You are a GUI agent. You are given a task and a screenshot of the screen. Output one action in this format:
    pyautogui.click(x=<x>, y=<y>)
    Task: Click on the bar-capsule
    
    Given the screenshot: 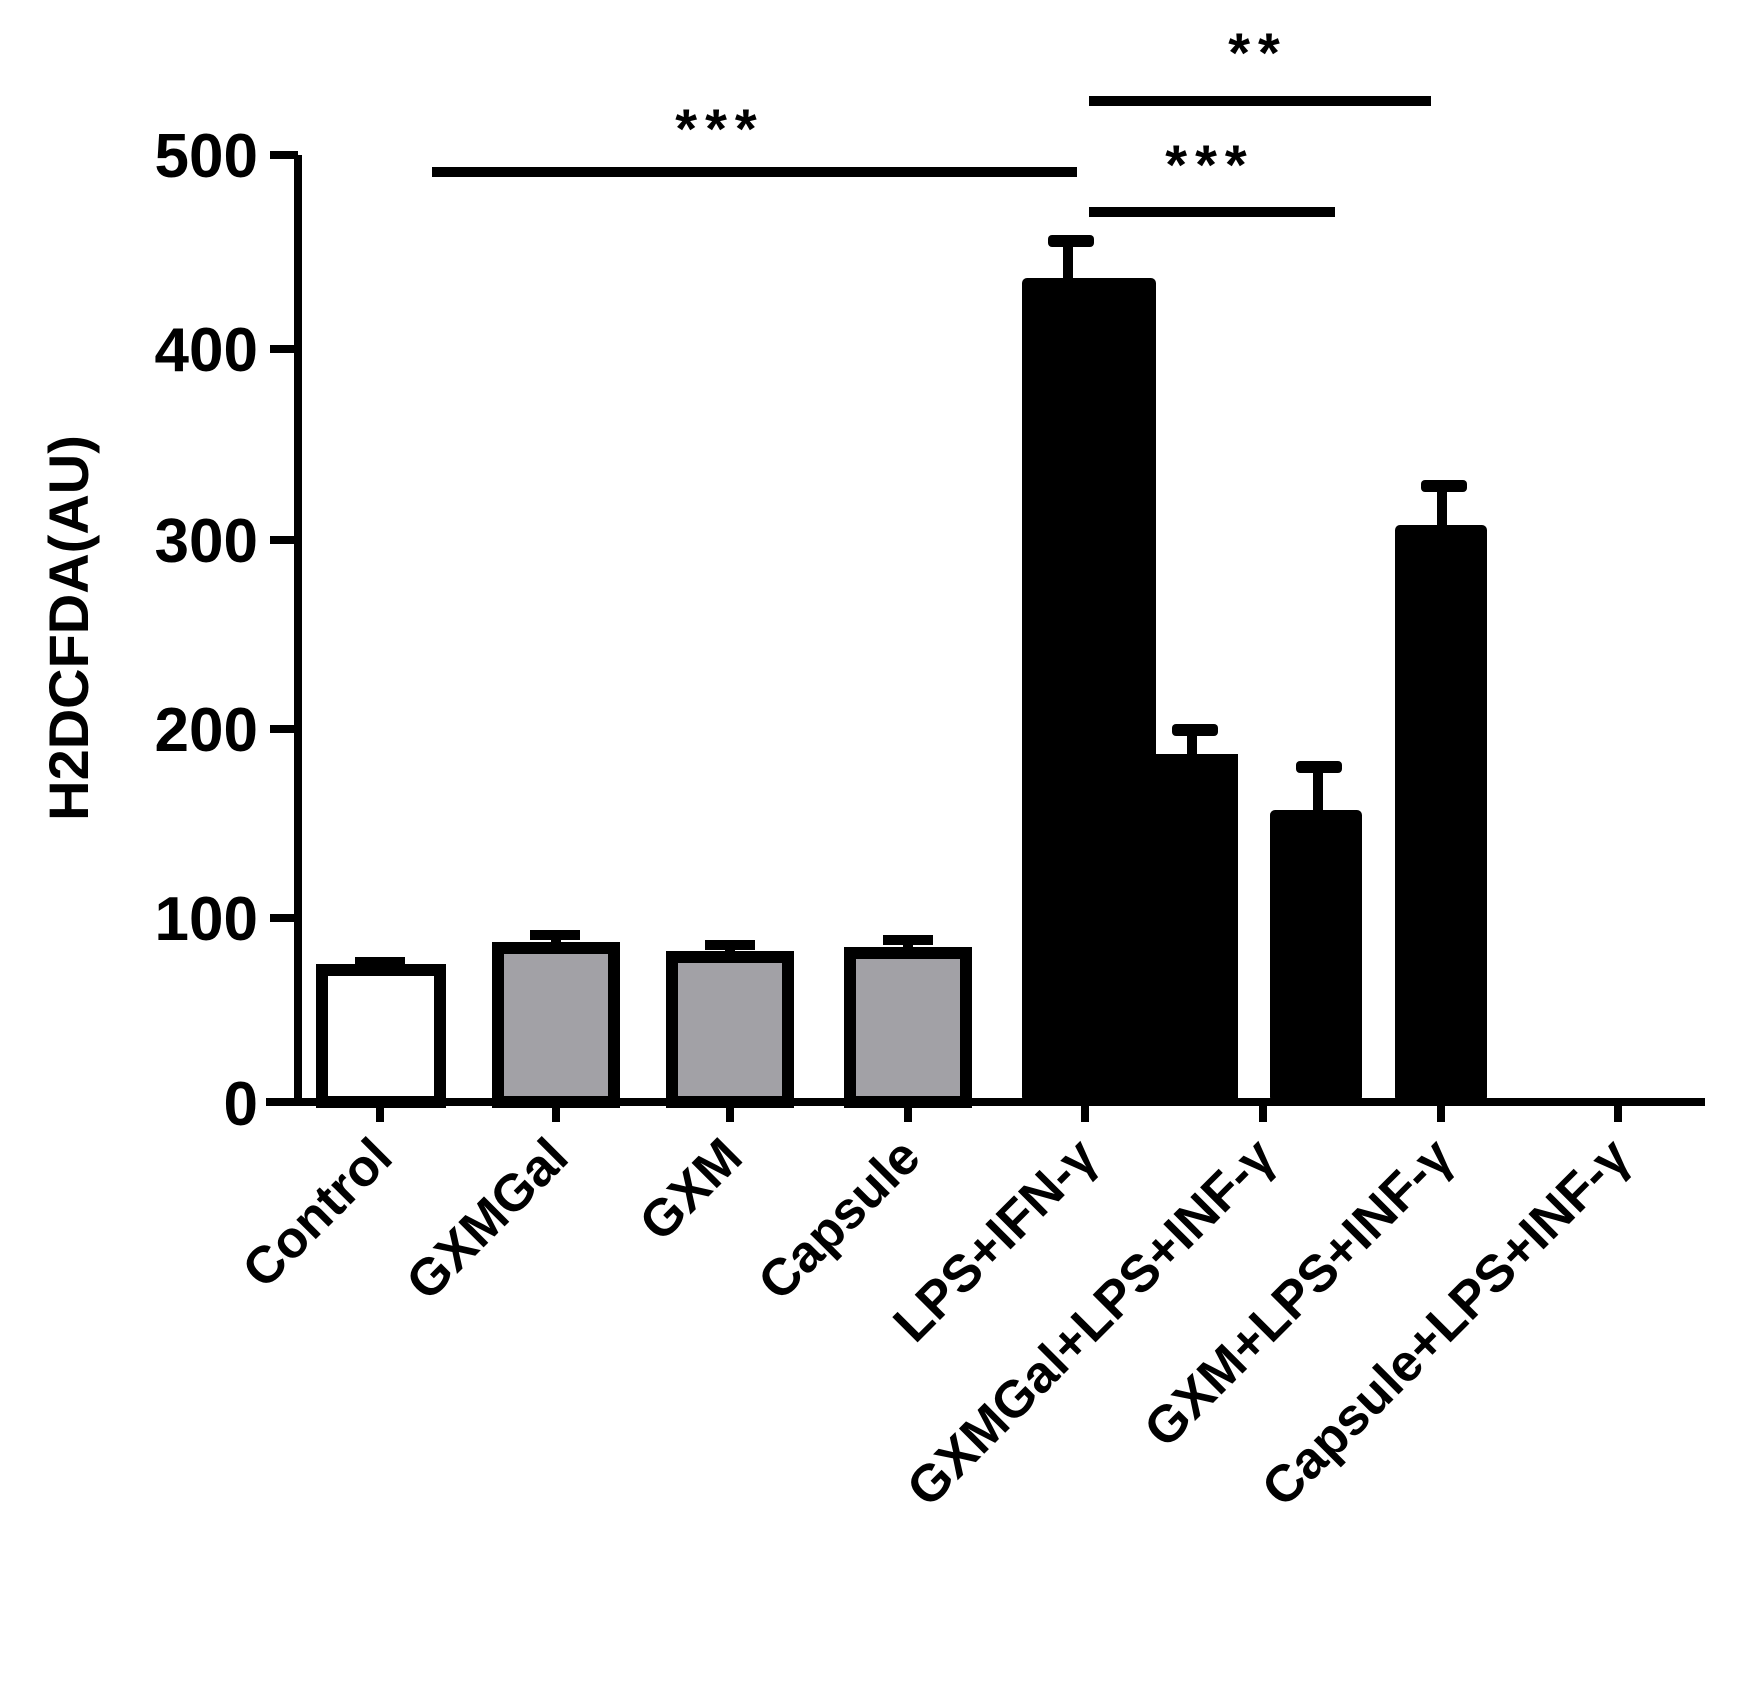 What is the action you would take?
    pyautogui.click(x=908, y=1021)
    